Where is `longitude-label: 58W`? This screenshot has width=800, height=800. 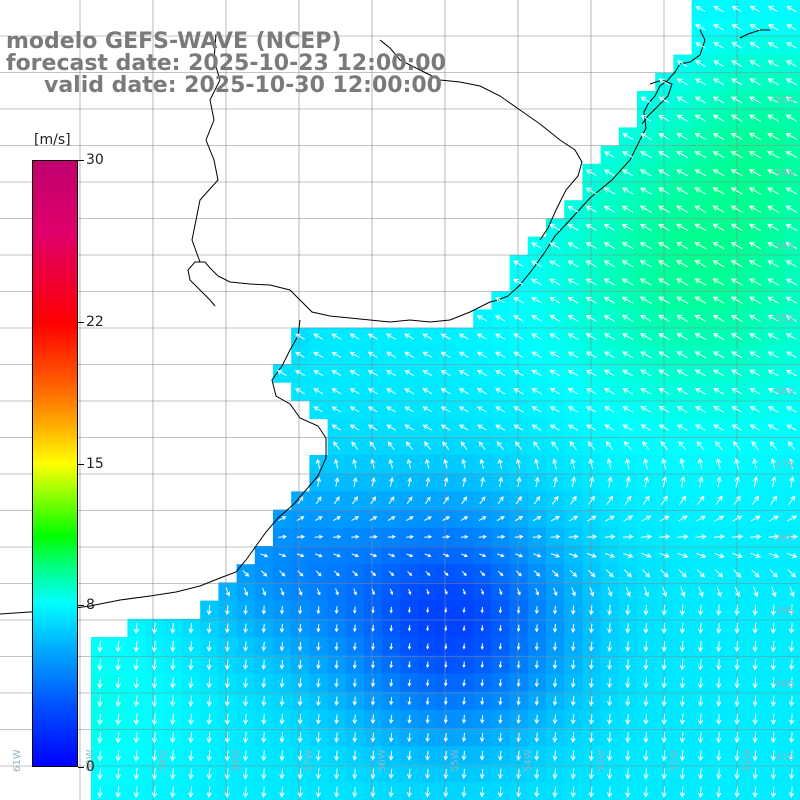 longitude-label: 58W is located at coordinates (236, 760).